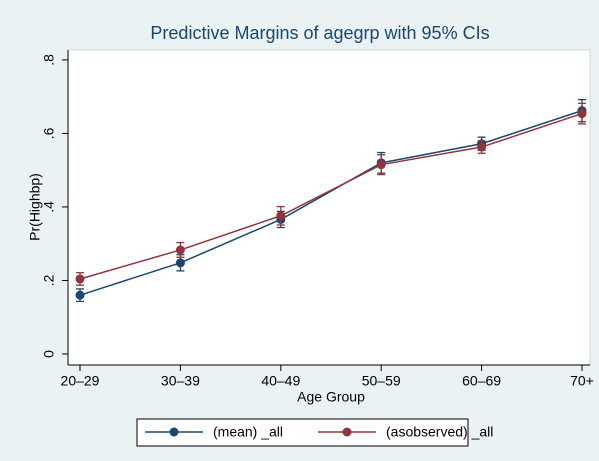  Describe the element at coordinates (49, 354) in the screenshot. I see `y-tick-label: 0` at that location.